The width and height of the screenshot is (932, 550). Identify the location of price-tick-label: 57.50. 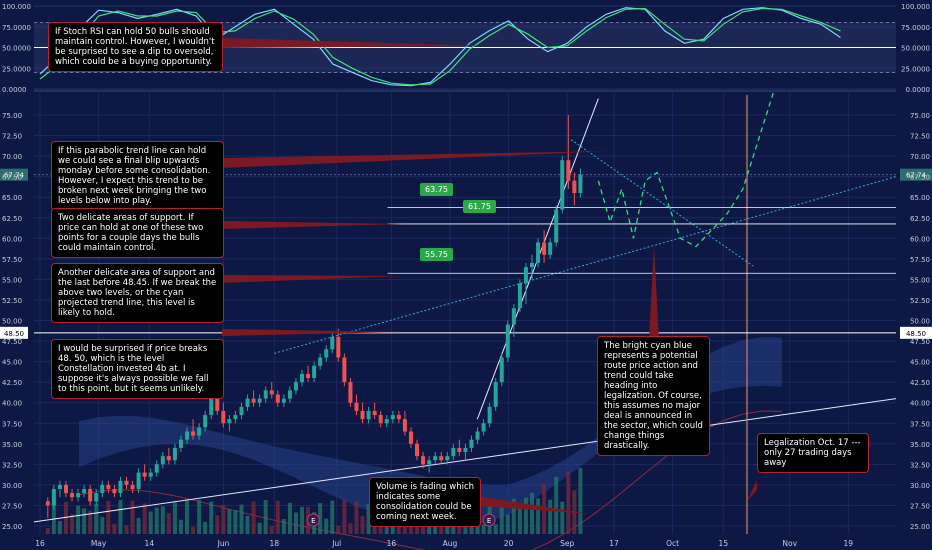
(920, 260).